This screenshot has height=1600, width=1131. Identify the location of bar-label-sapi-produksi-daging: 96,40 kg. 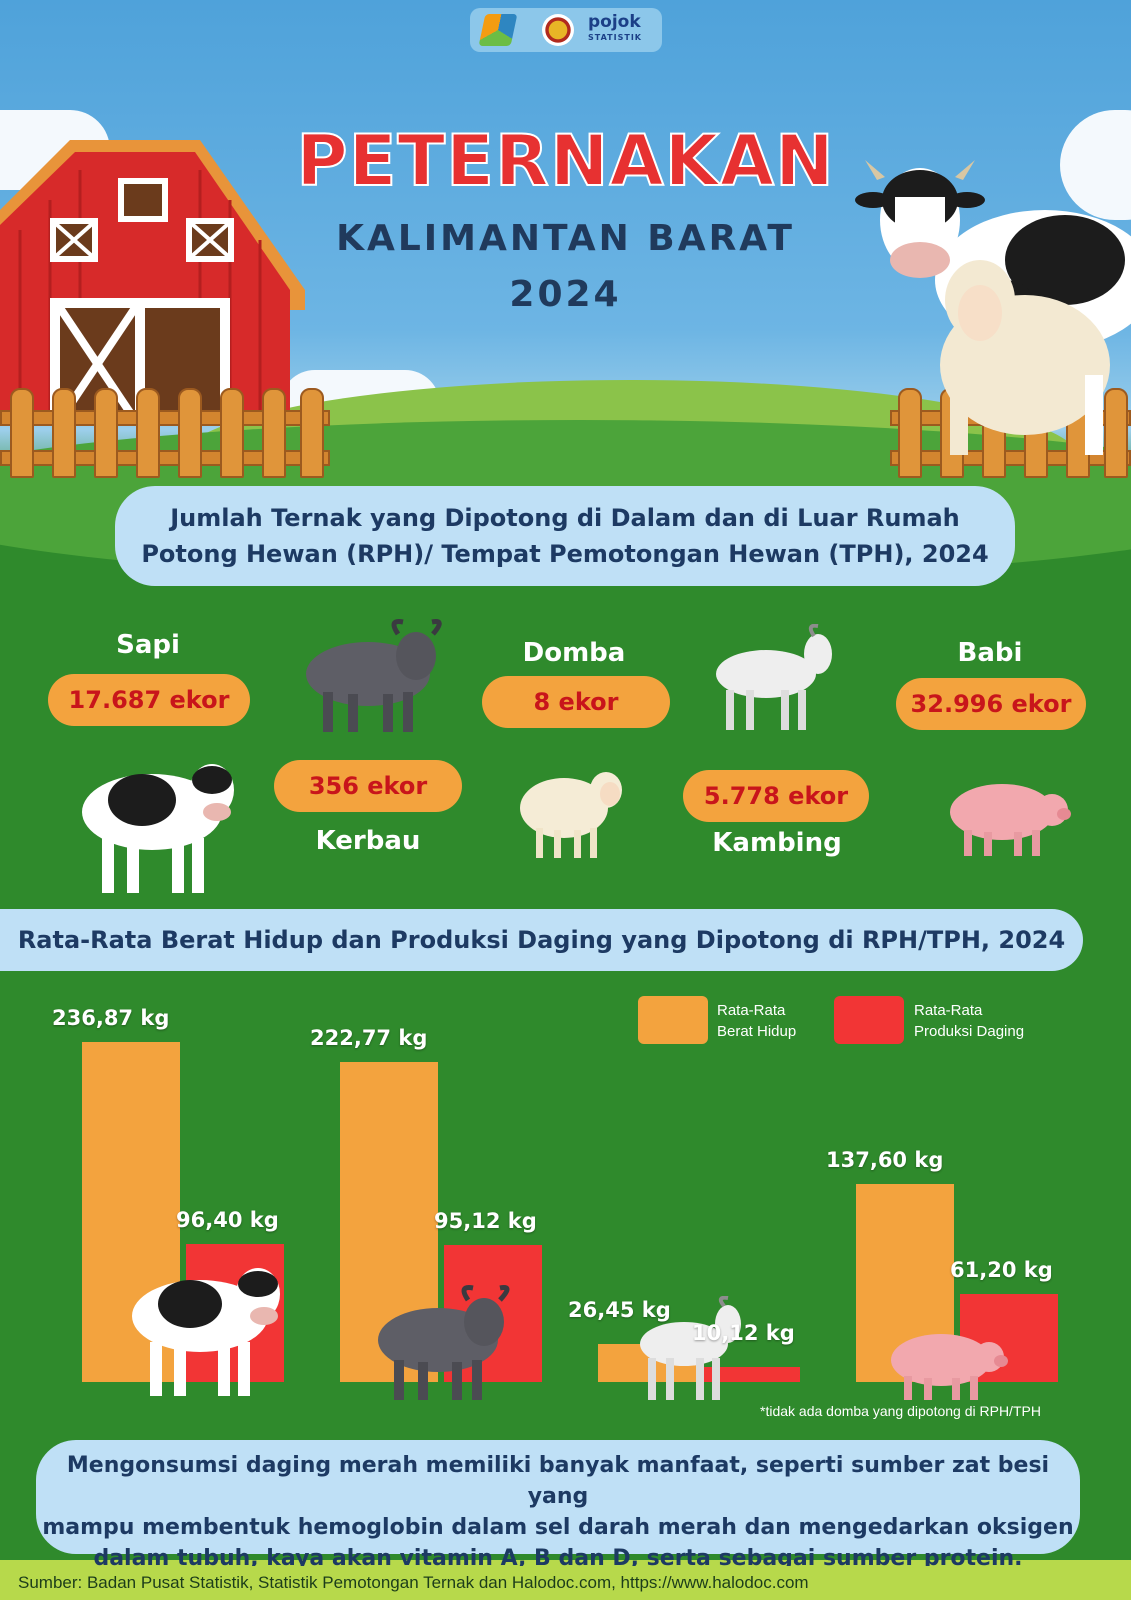
(227, 1220).